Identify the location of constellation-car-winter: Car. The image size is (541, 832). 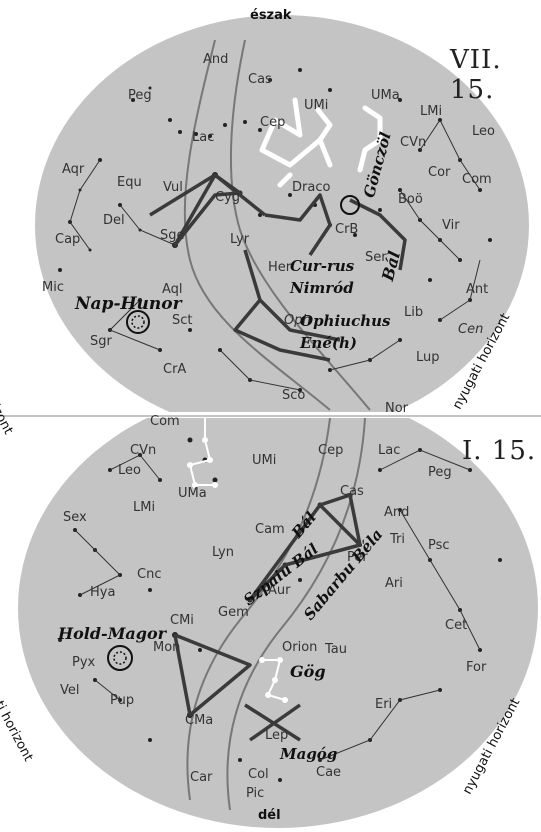
(201, 777).